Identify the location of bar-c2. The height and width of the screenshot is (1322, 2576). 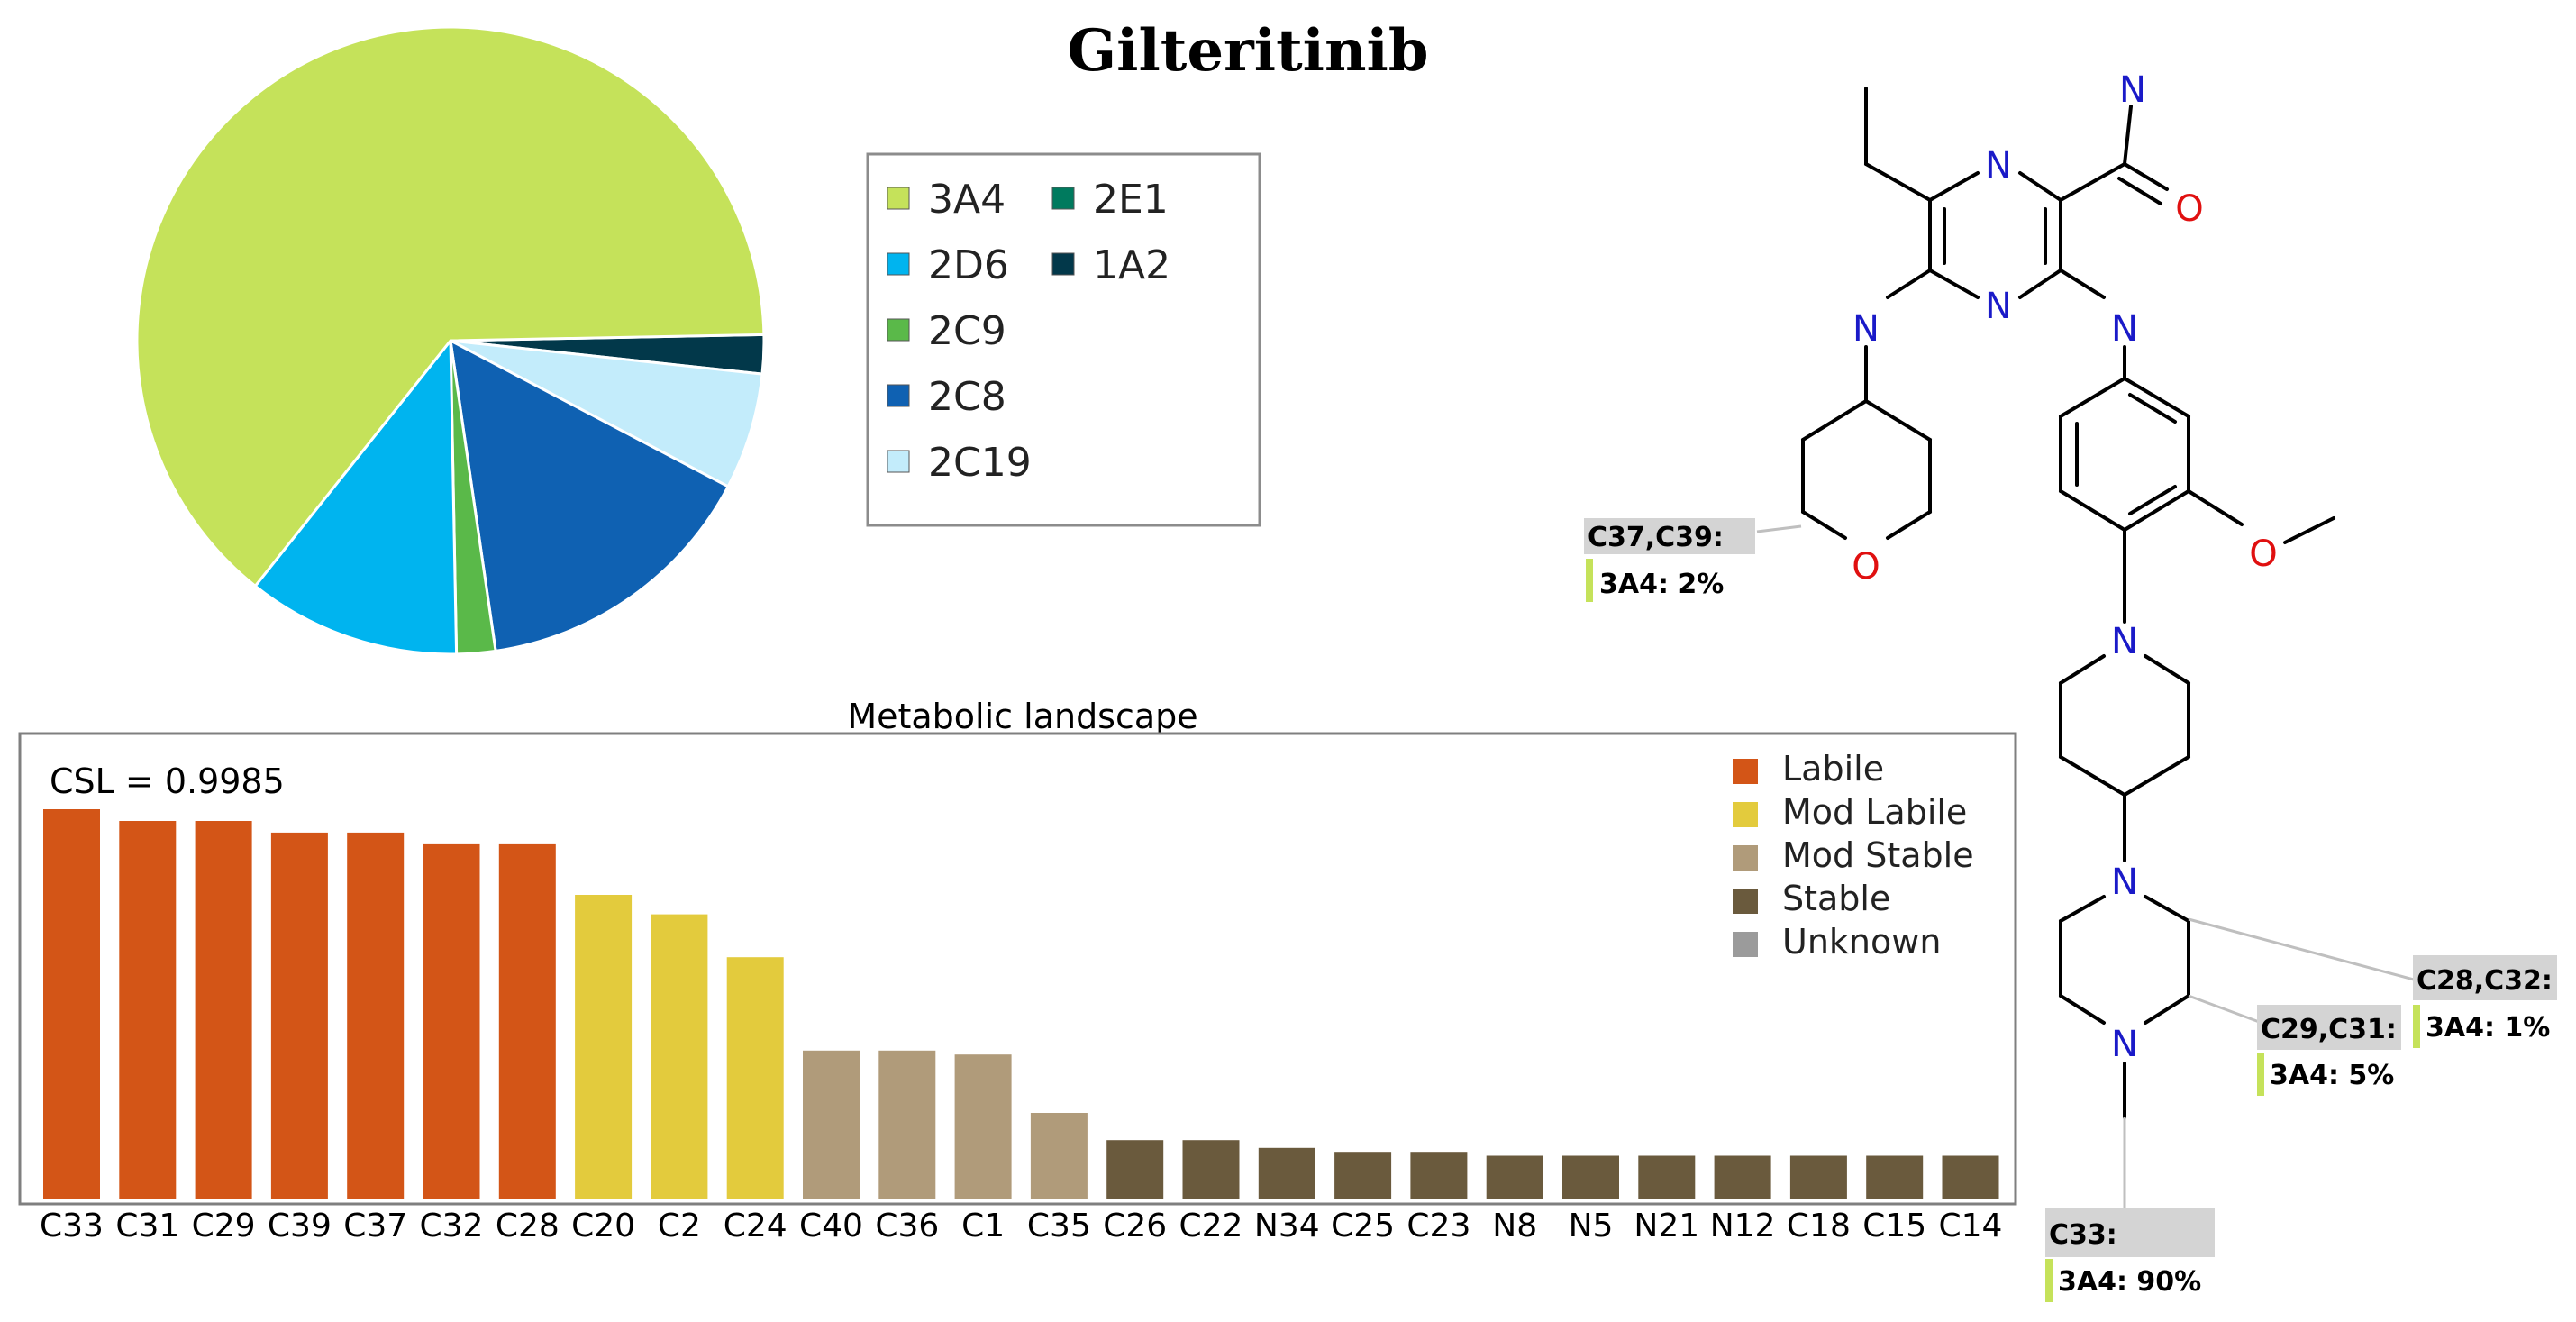
(679, 1056).